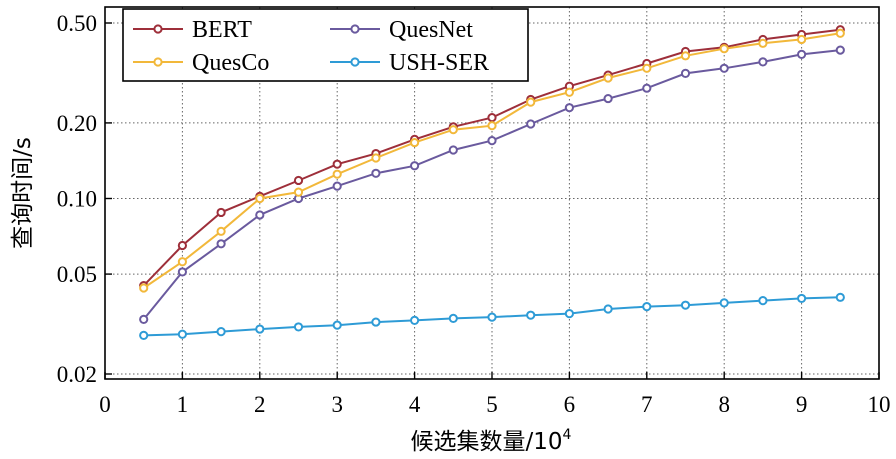 This screenshot has width=896, height=459. What do you see at coordinates (439, 63) in the screenshot?
I see `legend-label: USH-SER` at bounding box center [439, 63].